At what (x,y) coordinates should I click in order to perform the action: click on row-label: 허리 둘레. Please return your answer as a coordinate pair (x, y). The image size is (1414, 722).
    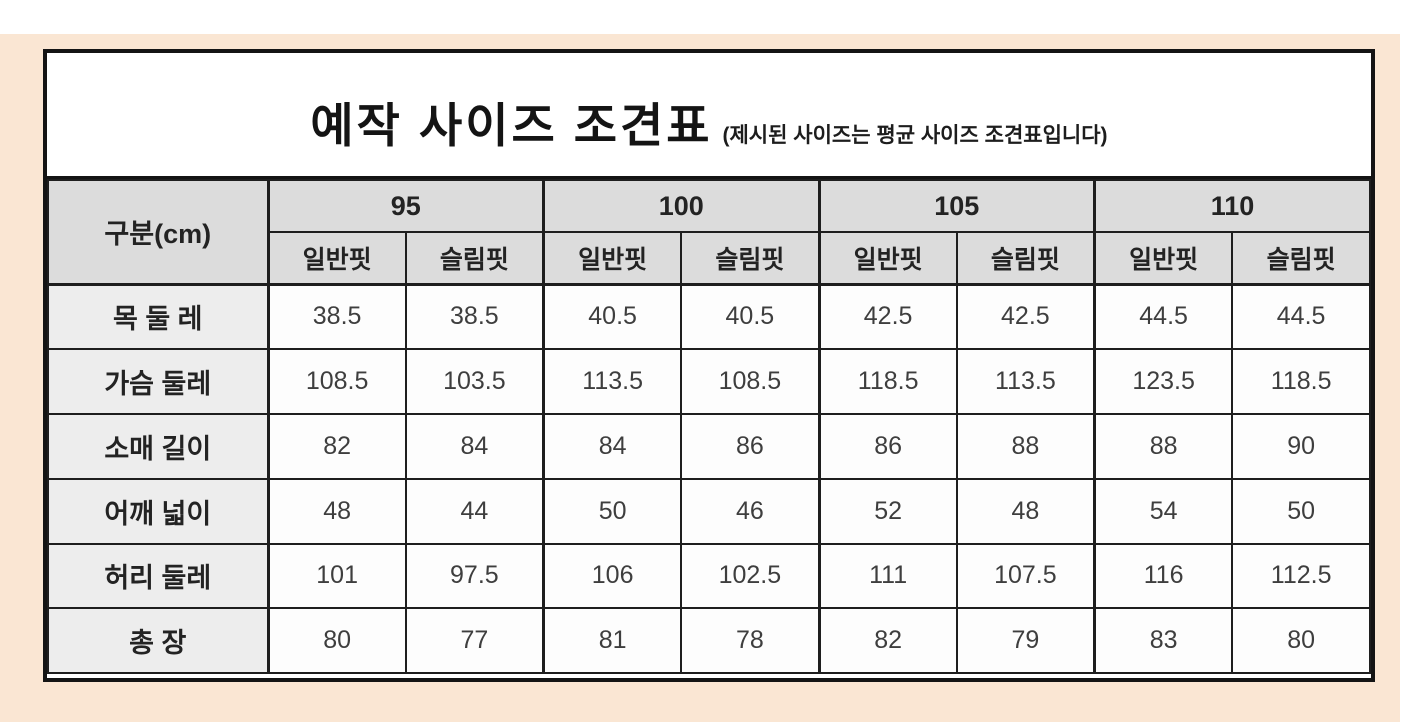
    Looking at the image, I should click on (158, 576).